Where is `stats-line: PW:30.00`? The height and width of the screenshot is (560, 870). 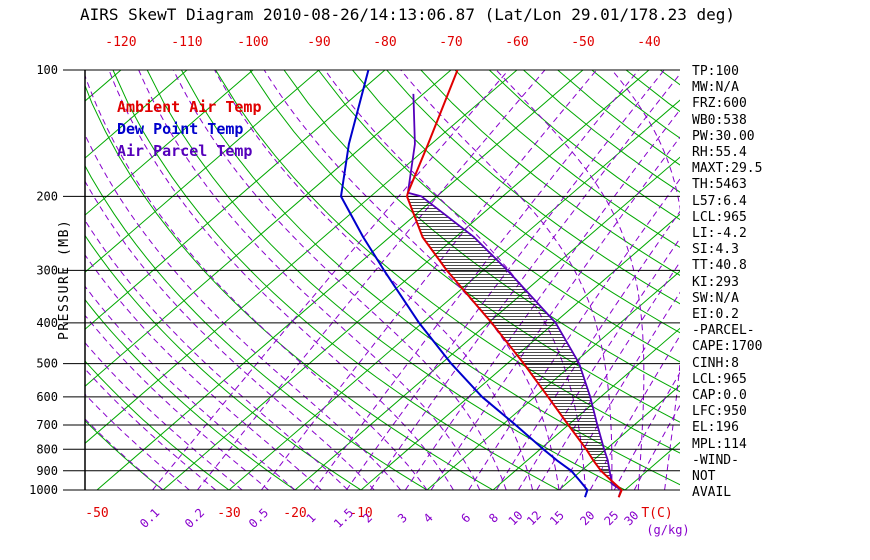 stats-line: PW:30.00 is located at coordinates (723, 136).